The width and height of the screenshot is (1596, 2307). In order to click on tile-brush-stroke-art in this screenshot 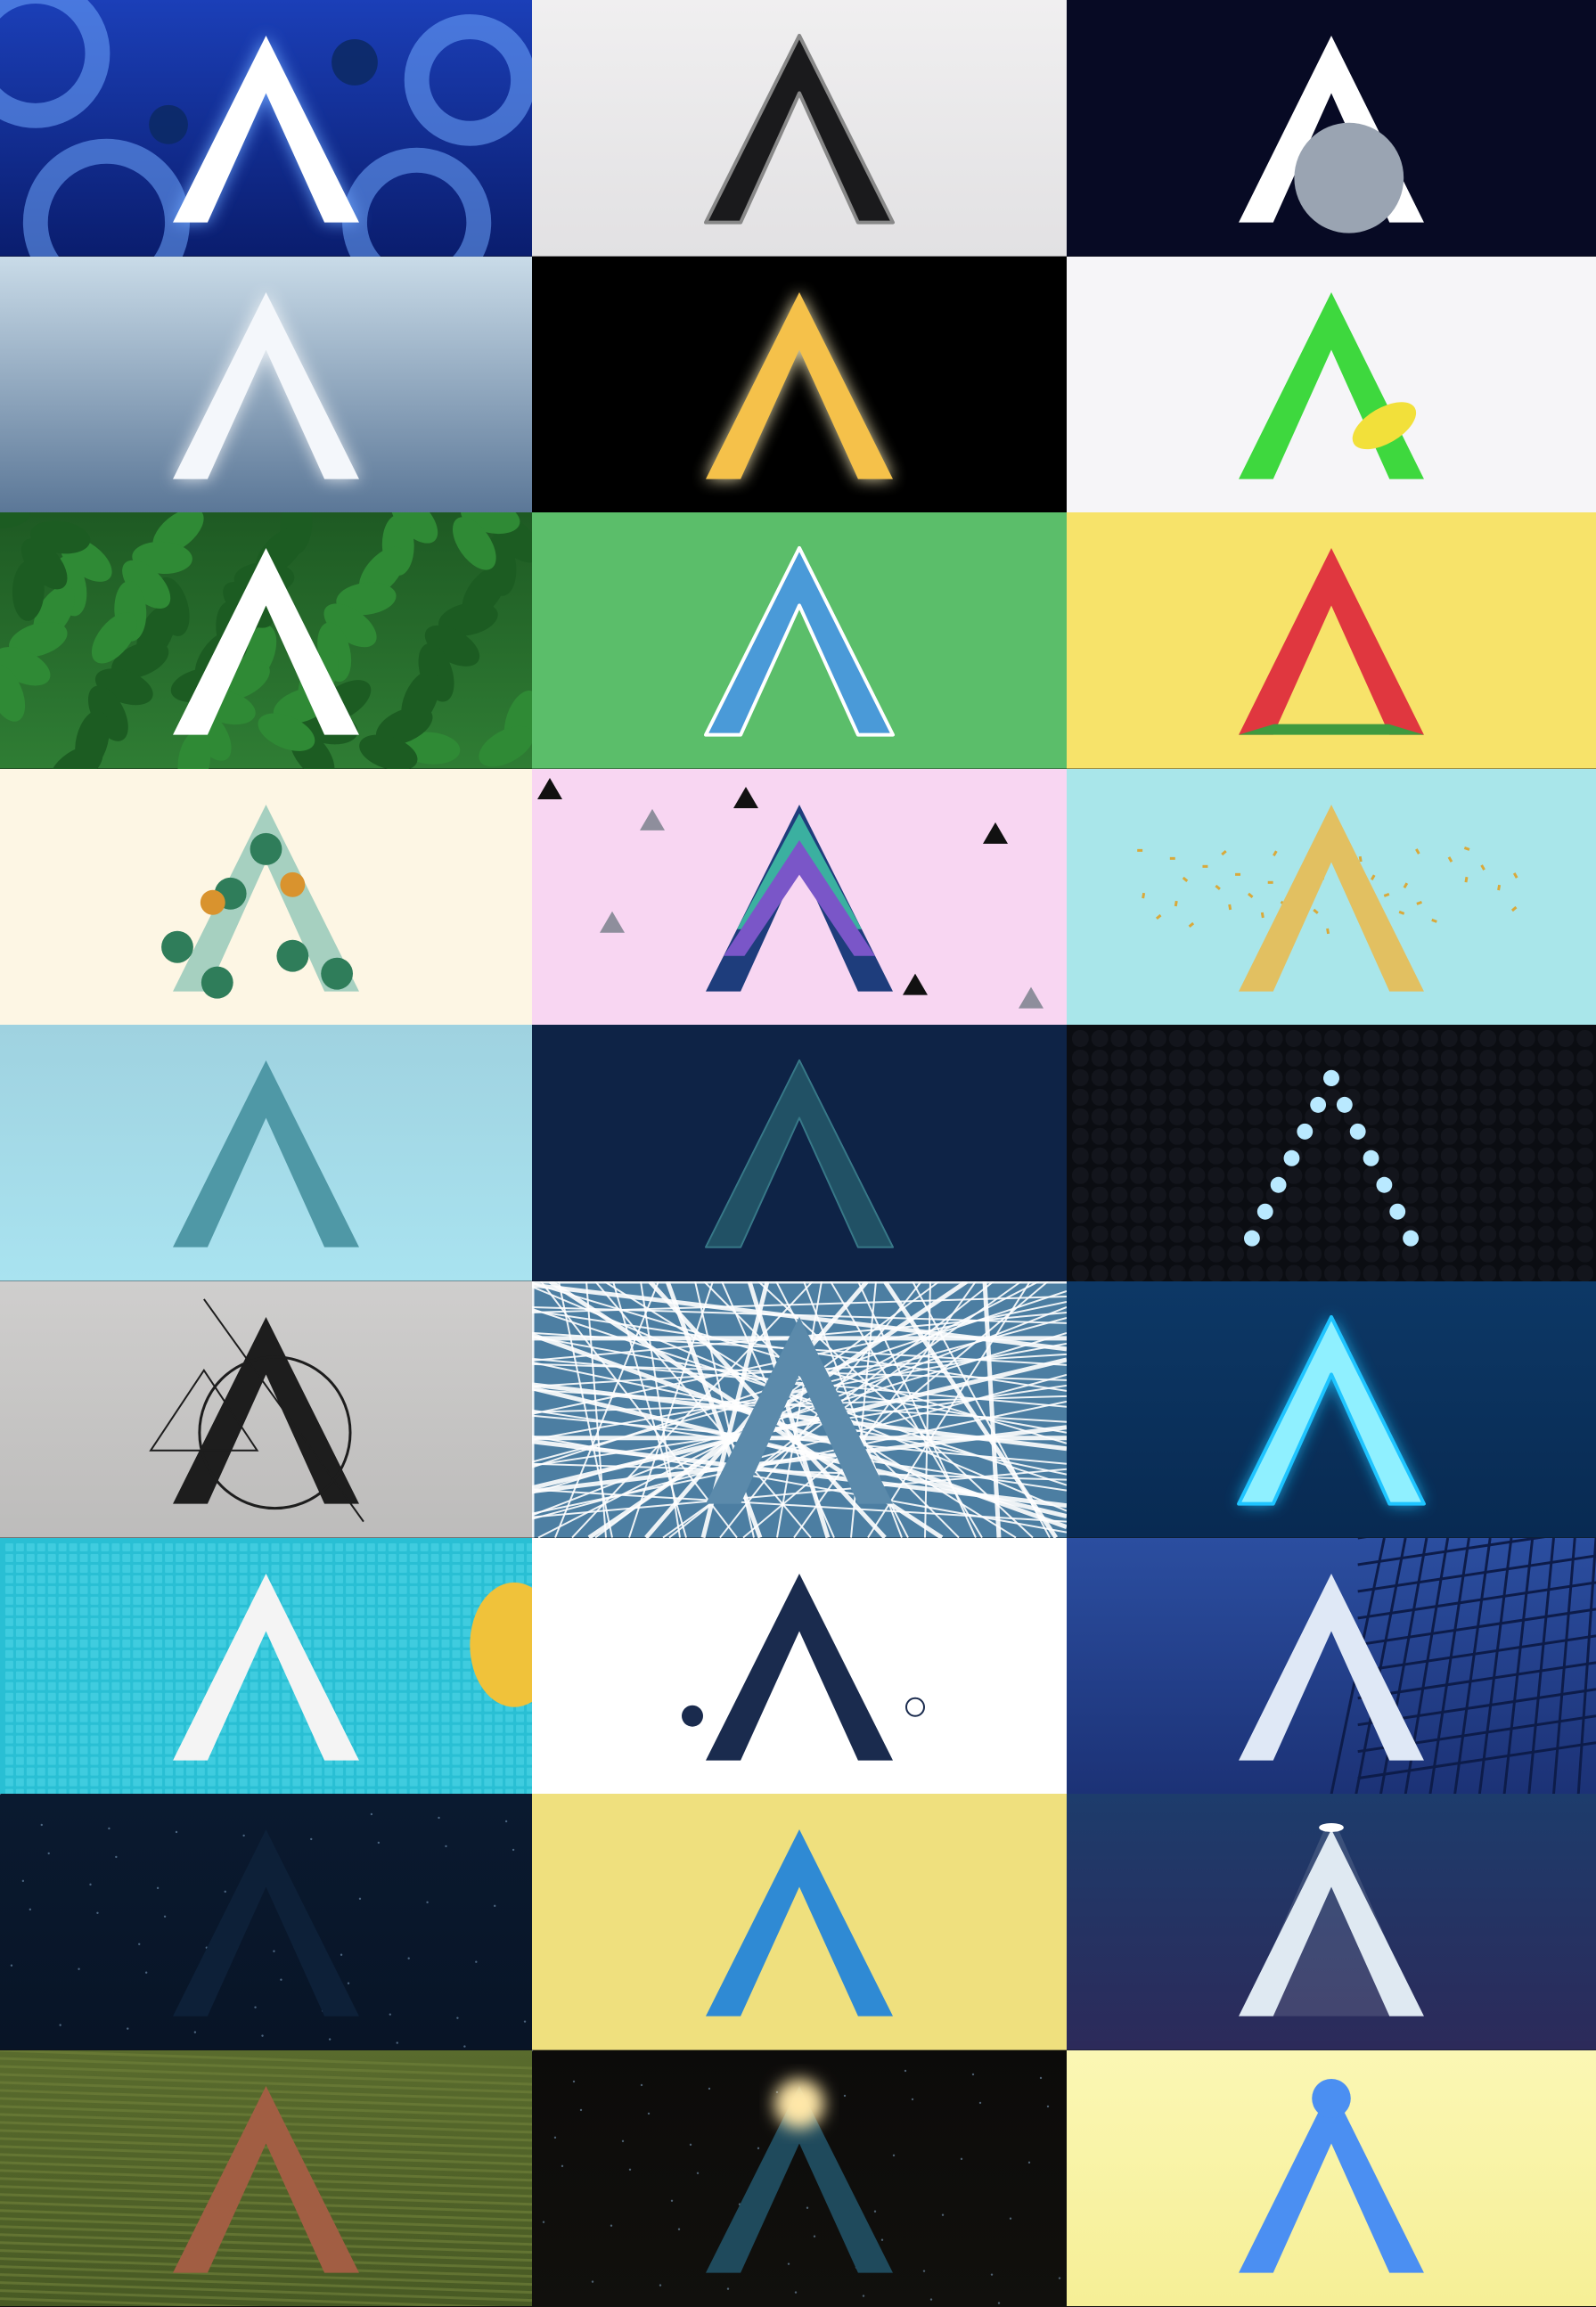, I will do `click(266, 1153)`.